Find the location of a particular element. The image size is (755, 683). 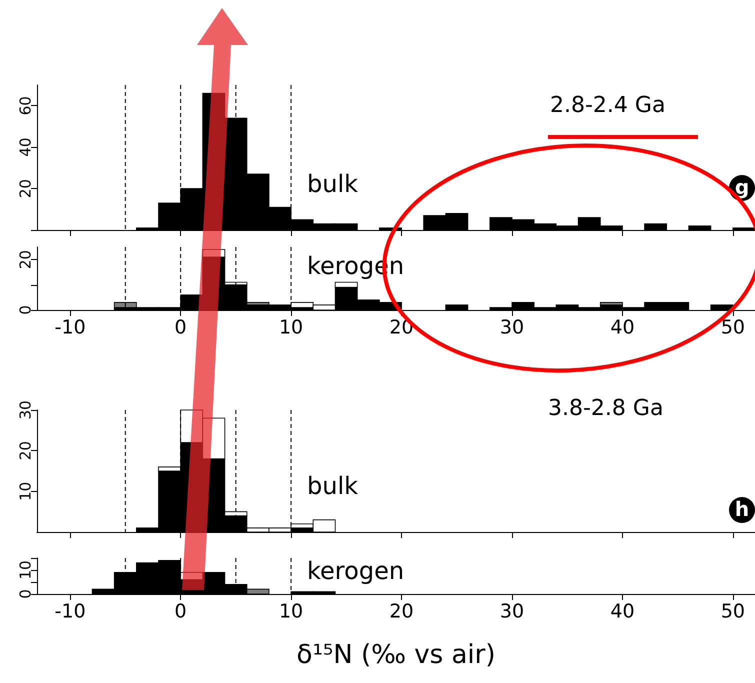

annotation: 2.8-2.4 Ga is located at coordinates (608, 105).